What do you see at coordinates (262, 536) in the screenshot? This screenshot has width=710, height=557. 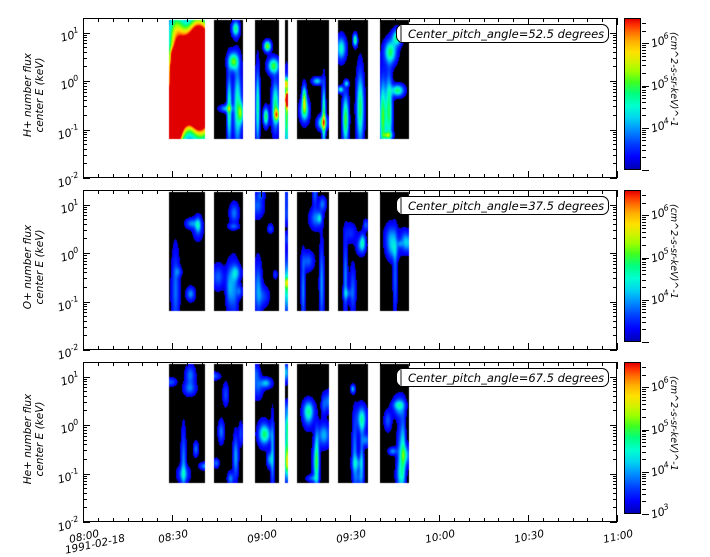 I see `x-tick-label: 09:00` at bounding box center [262, 536].